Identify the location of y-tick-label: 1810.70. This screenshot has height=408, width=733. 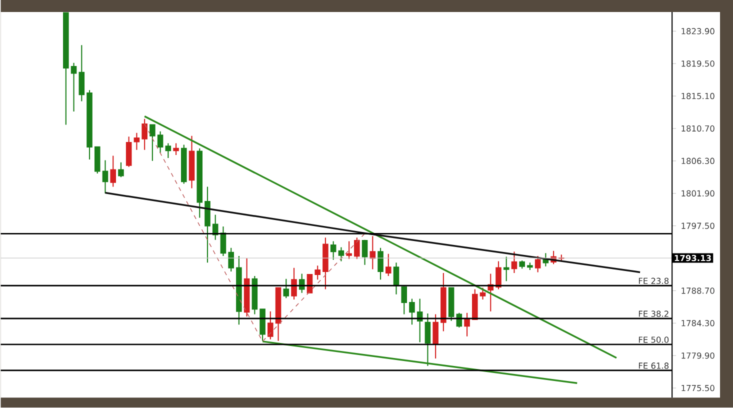
(698, 129).